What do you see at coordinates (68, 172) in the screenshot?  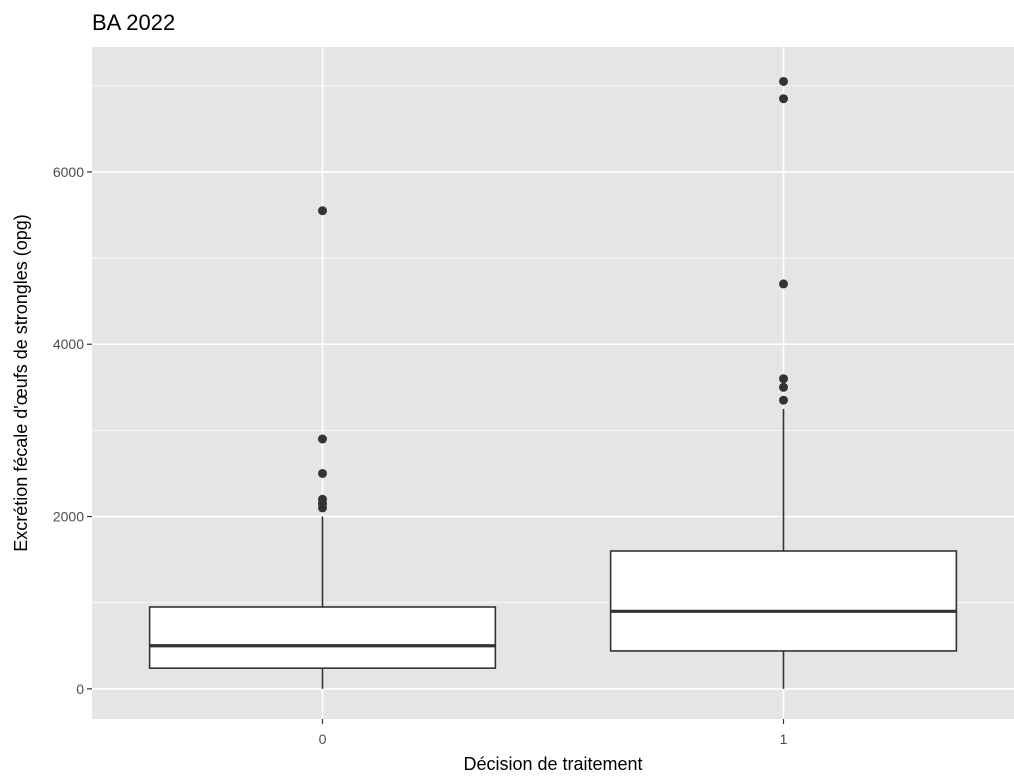 I see `y-tick-label: 6000` at bounding box center [68, 172].